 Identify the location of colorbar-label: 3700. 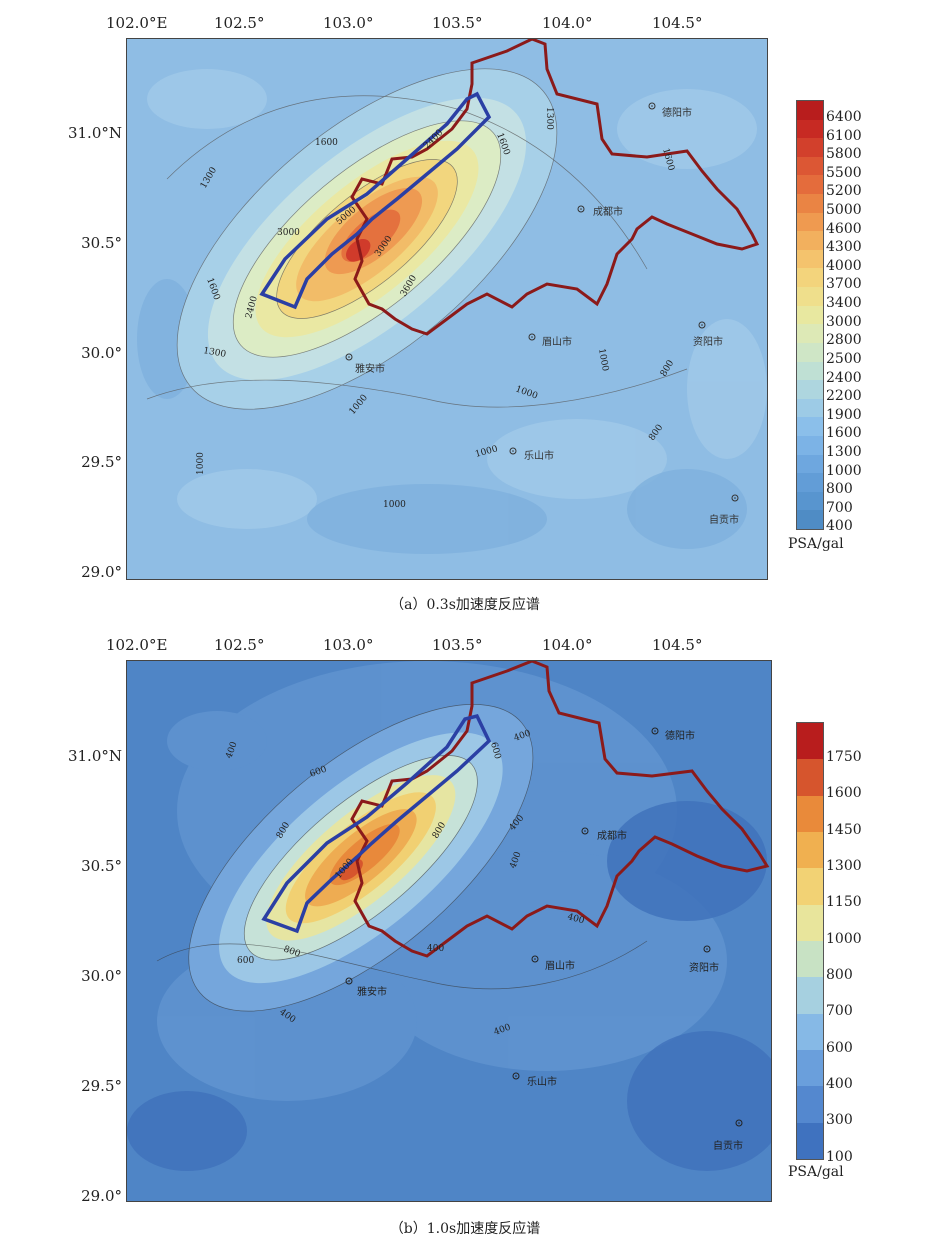
(844, 284).